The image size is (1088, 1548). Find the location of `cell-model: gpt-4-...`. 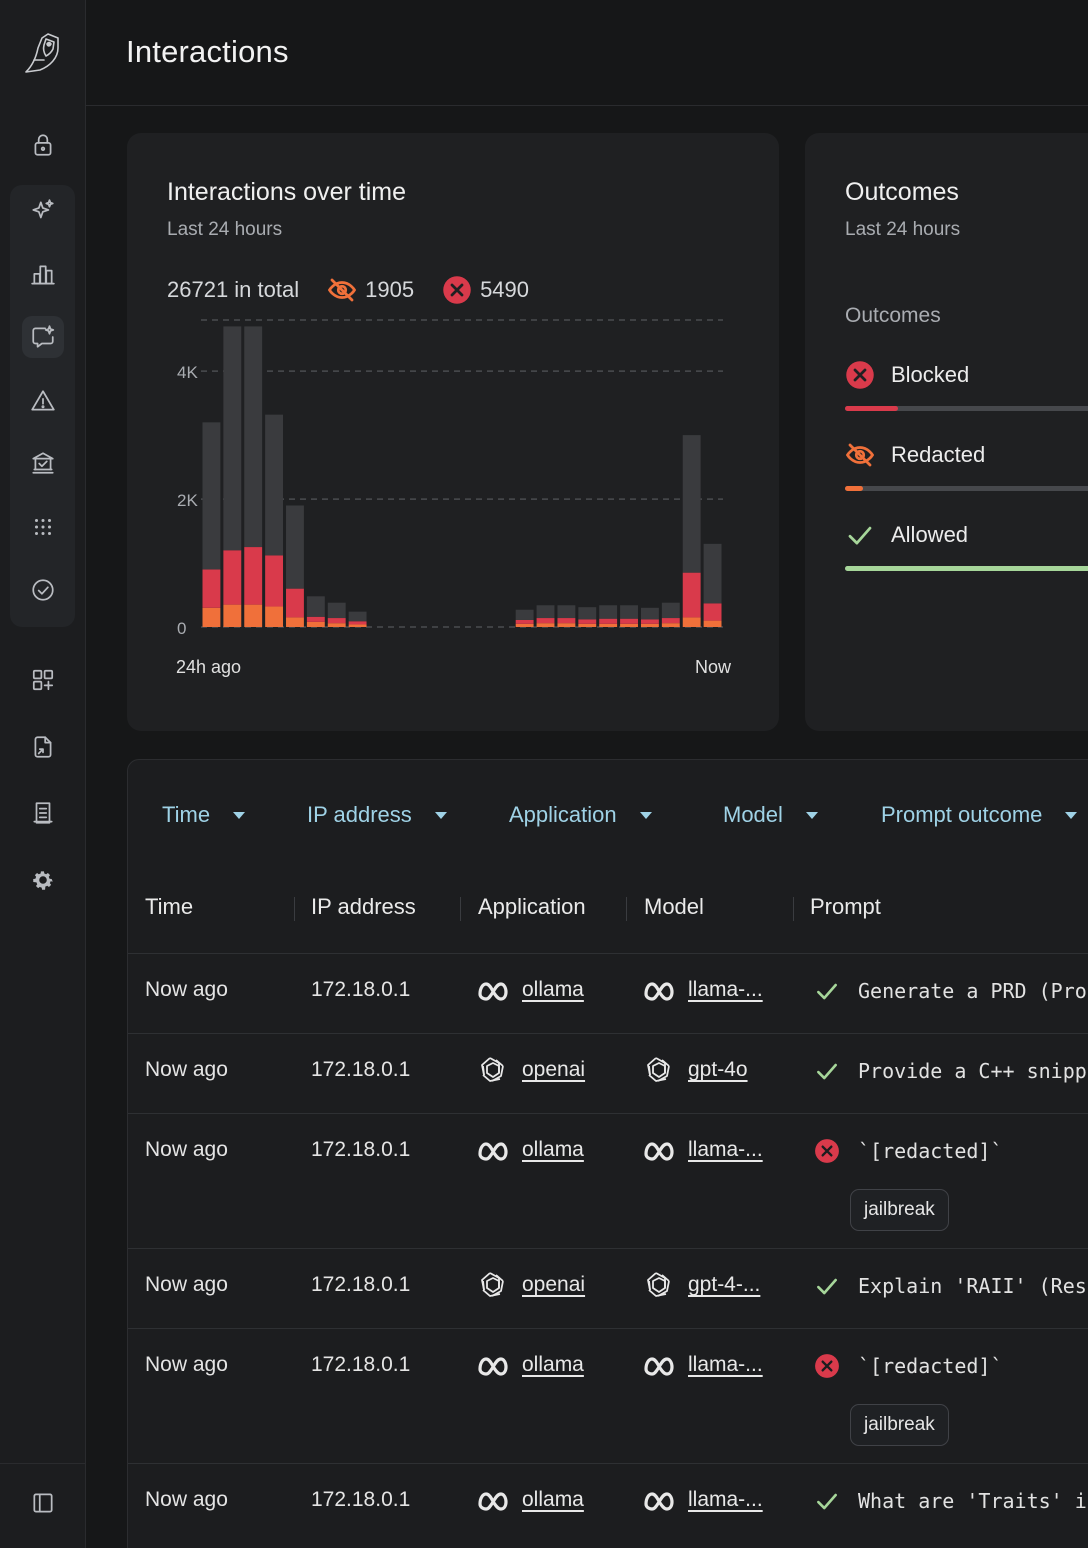

cell-model: gpt-4-... is located at coordinates (701, 1285).